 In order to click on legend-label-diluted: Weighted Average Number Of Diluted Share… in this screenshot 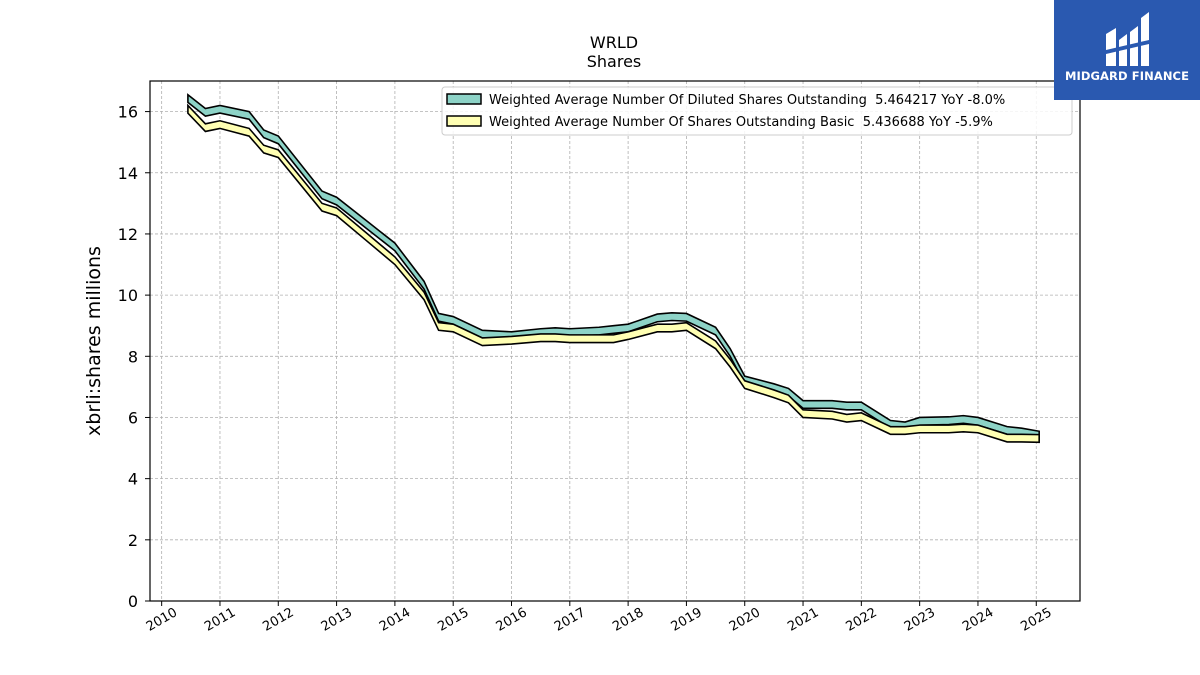, I will do `click(747, 100)`.